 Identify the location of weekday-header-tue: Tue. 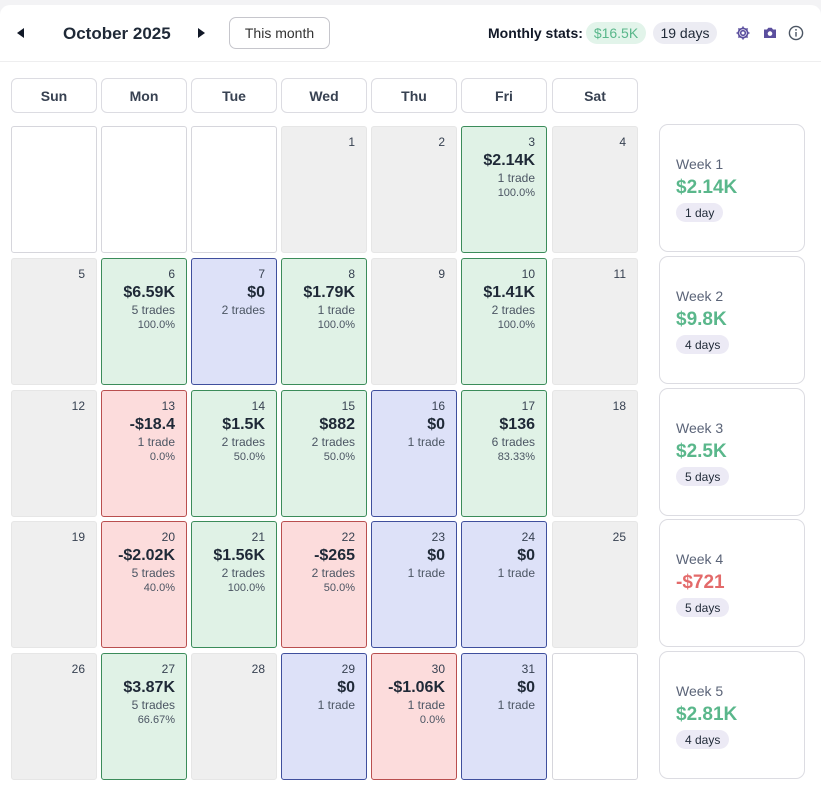
(234, 95).